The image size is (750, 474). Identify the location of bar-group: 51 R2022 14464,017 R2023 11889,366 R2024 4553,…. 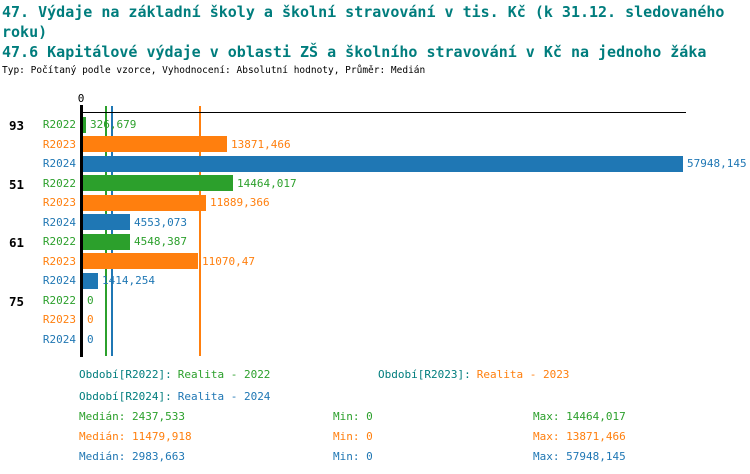
(375, 203).